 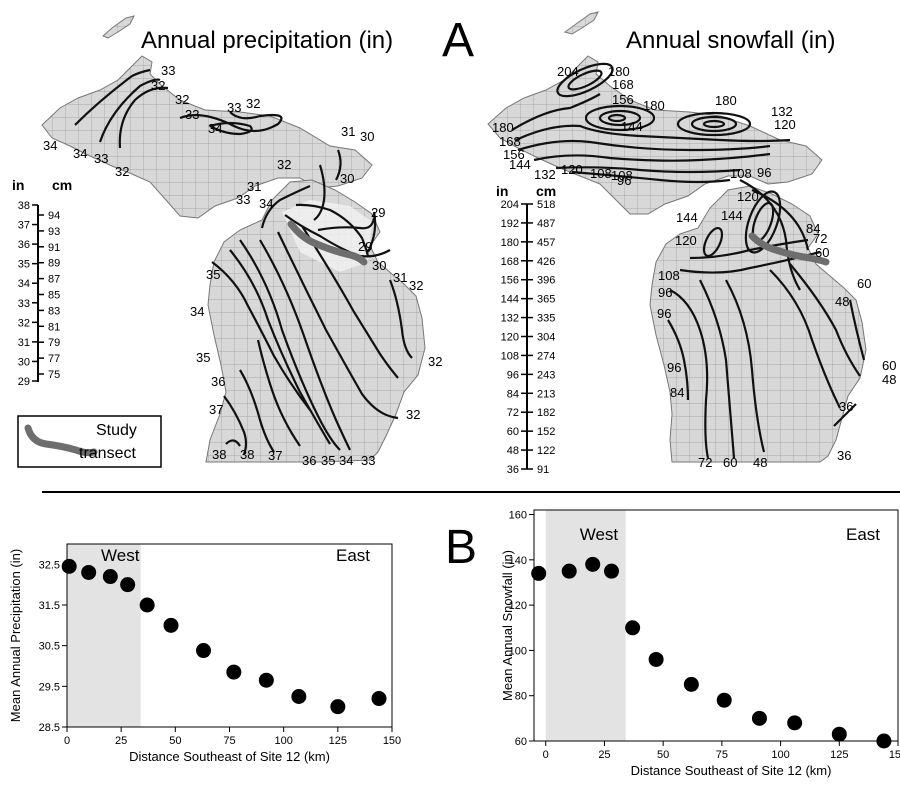 What do you see at coordinates (49, 565) in the screenshot?
I see `y-tick-label: 32.5` at bounding box center [49, 565].